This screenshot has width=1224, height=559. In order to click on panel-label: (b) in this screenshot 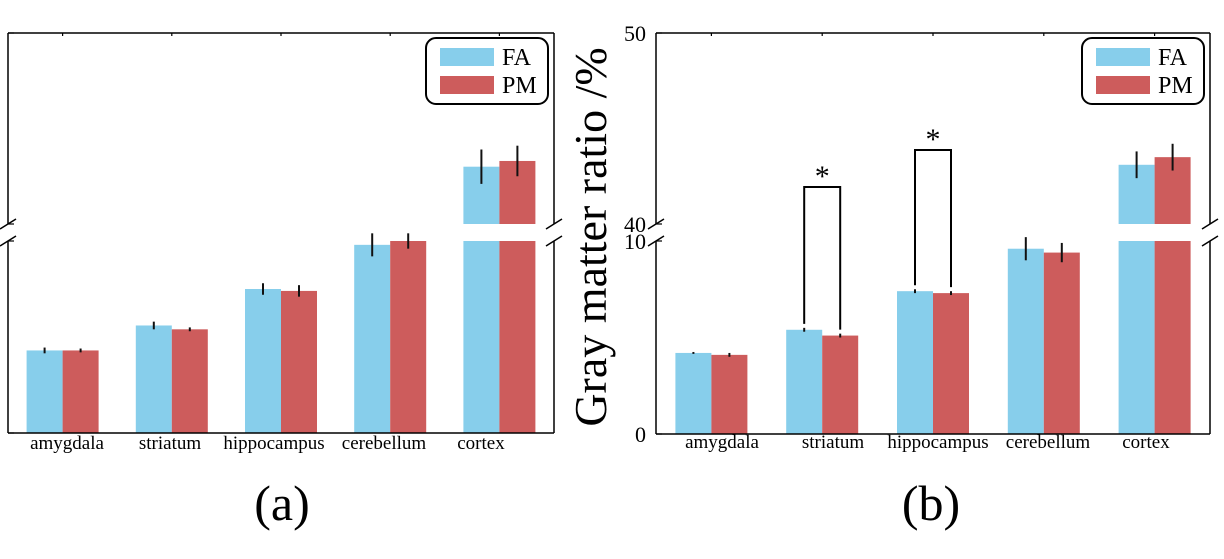, I will do `click(931, 503)`.